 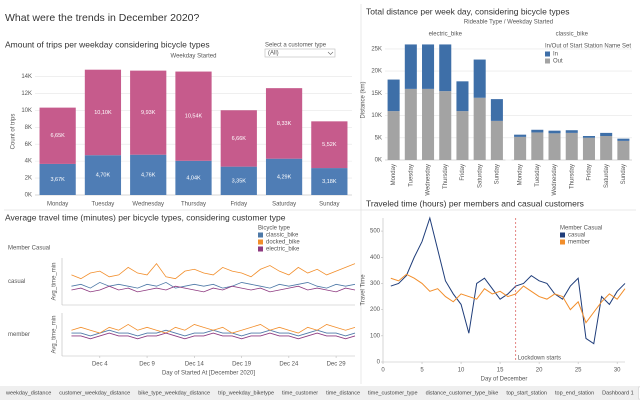 I want to click on tab: time_customer, so click(x=300, y=393).